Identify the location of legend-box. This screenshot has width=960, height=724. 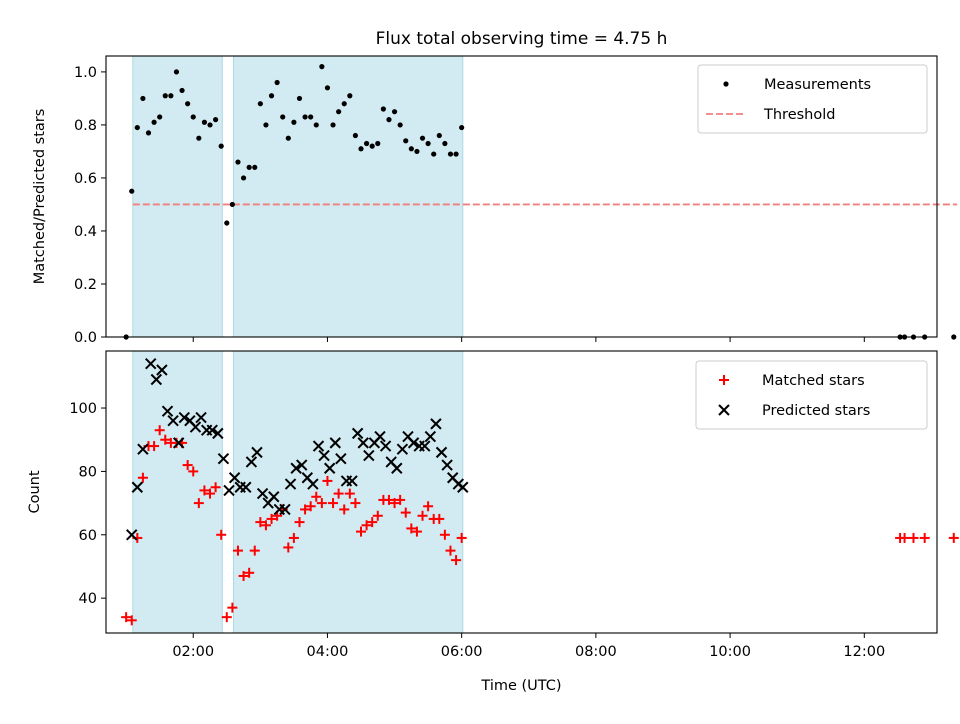
(811, 395).